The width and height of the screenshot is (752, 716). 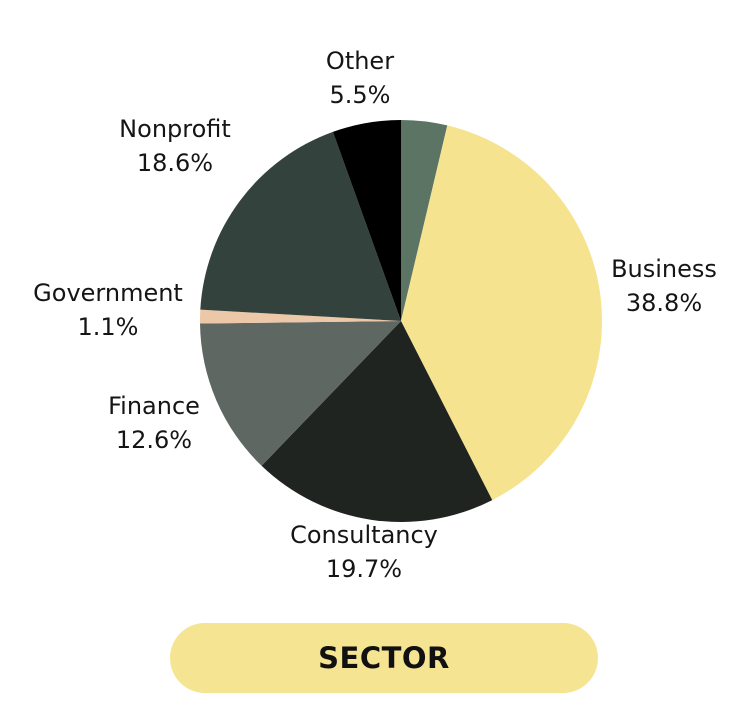 I want to click on label-government: Government 1.1%, so click(x=108, y=310).